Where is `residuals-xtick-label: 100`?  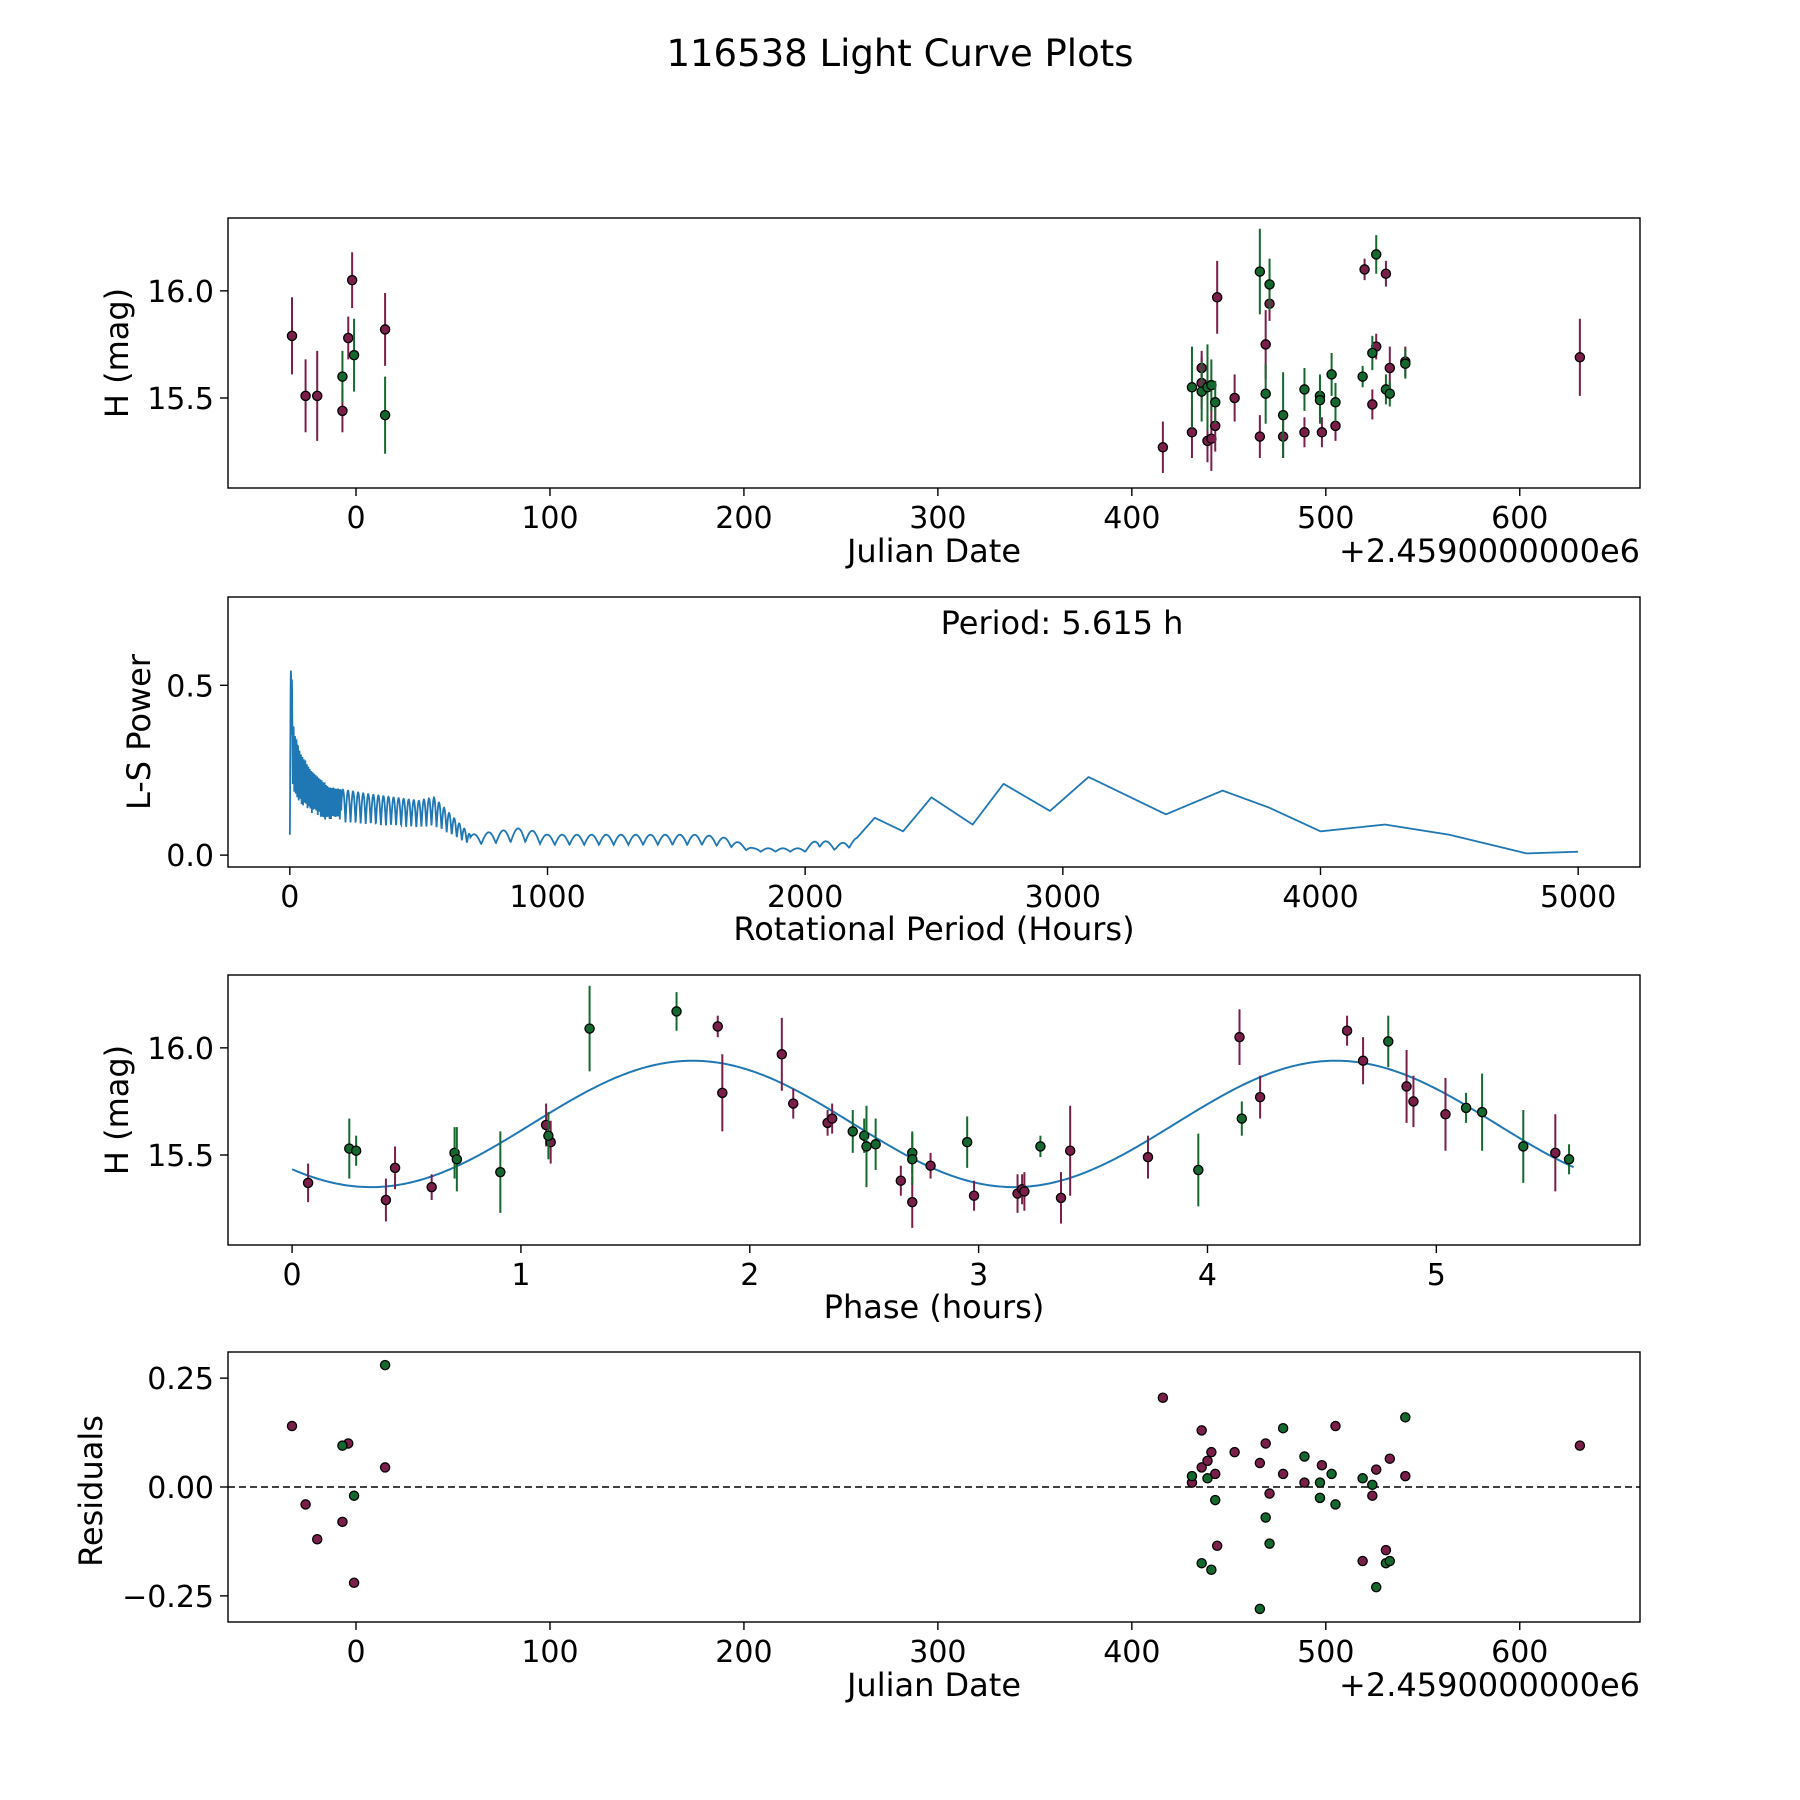 residuals-xtick-label: 100 is located at coordinates (549, 1652).